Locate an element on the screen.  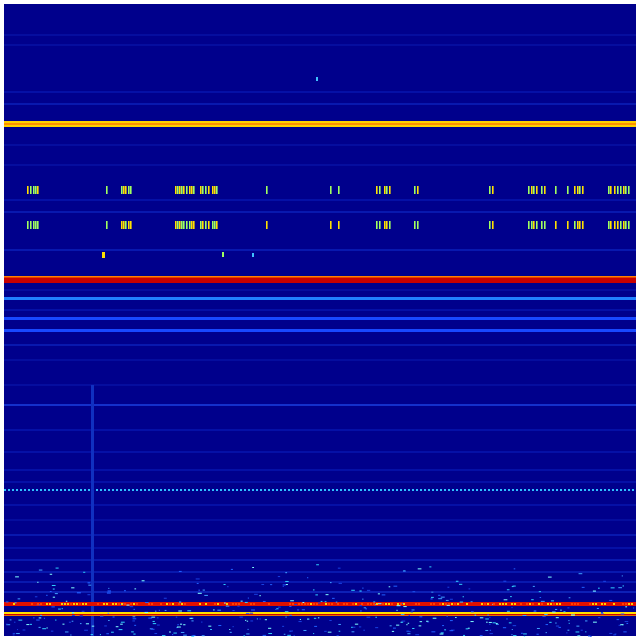
yellow-band-core is located at coordinates (320, 124).